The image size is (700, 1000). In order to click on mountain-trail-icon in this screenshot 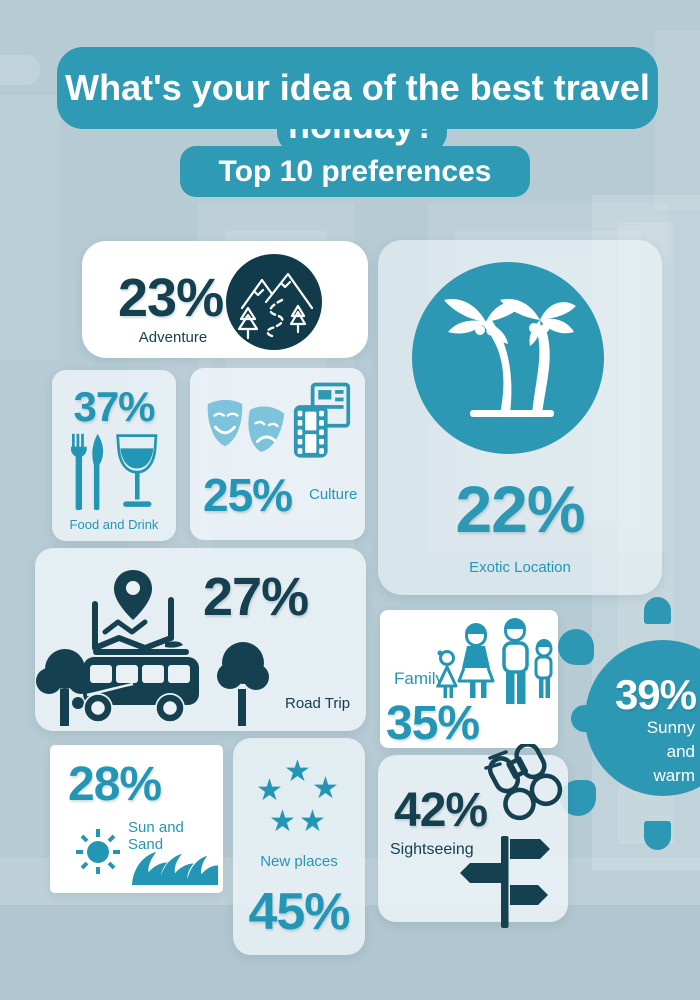, I will do `click(274, 302)`.